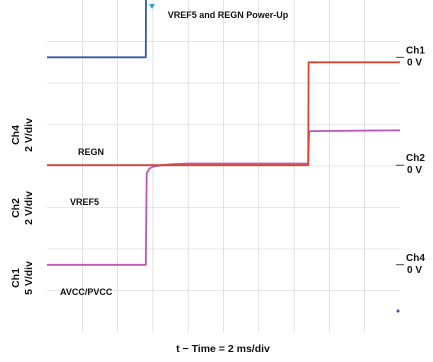  I want to click on annotation-avcc-pvcc: AVCC/PVCC, so click(86, 292).